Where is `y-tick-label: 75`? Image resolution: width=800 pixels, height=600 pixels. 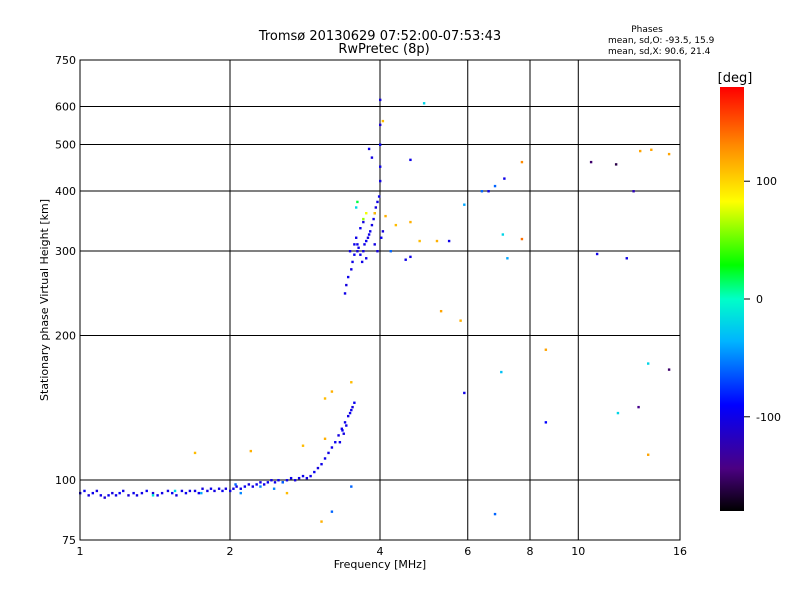
y-tick-label: 75 is located at coordinates (69, 540).